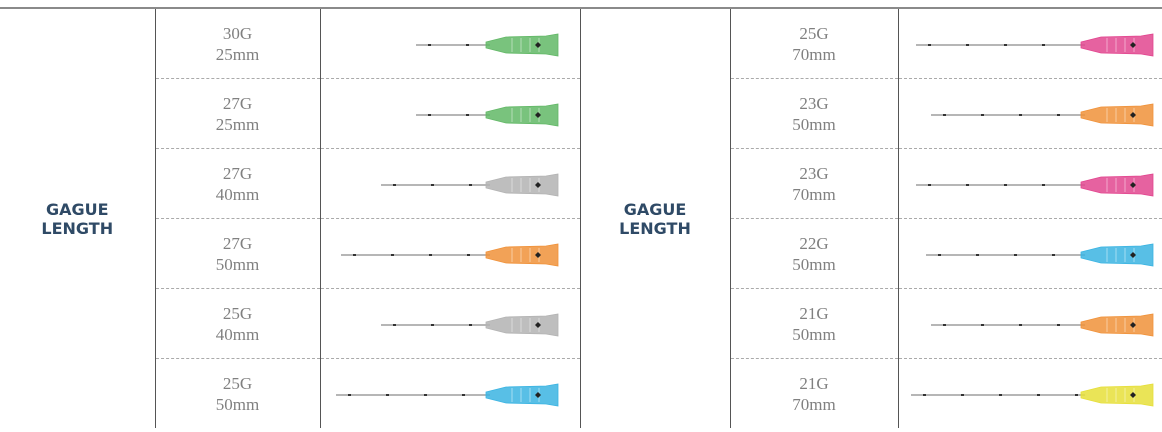 The height and width of the screenshot is (432, 1162). Describe the element at coordinates (814, 243) in the screenshot. I see `gauge: 22G` at that location.